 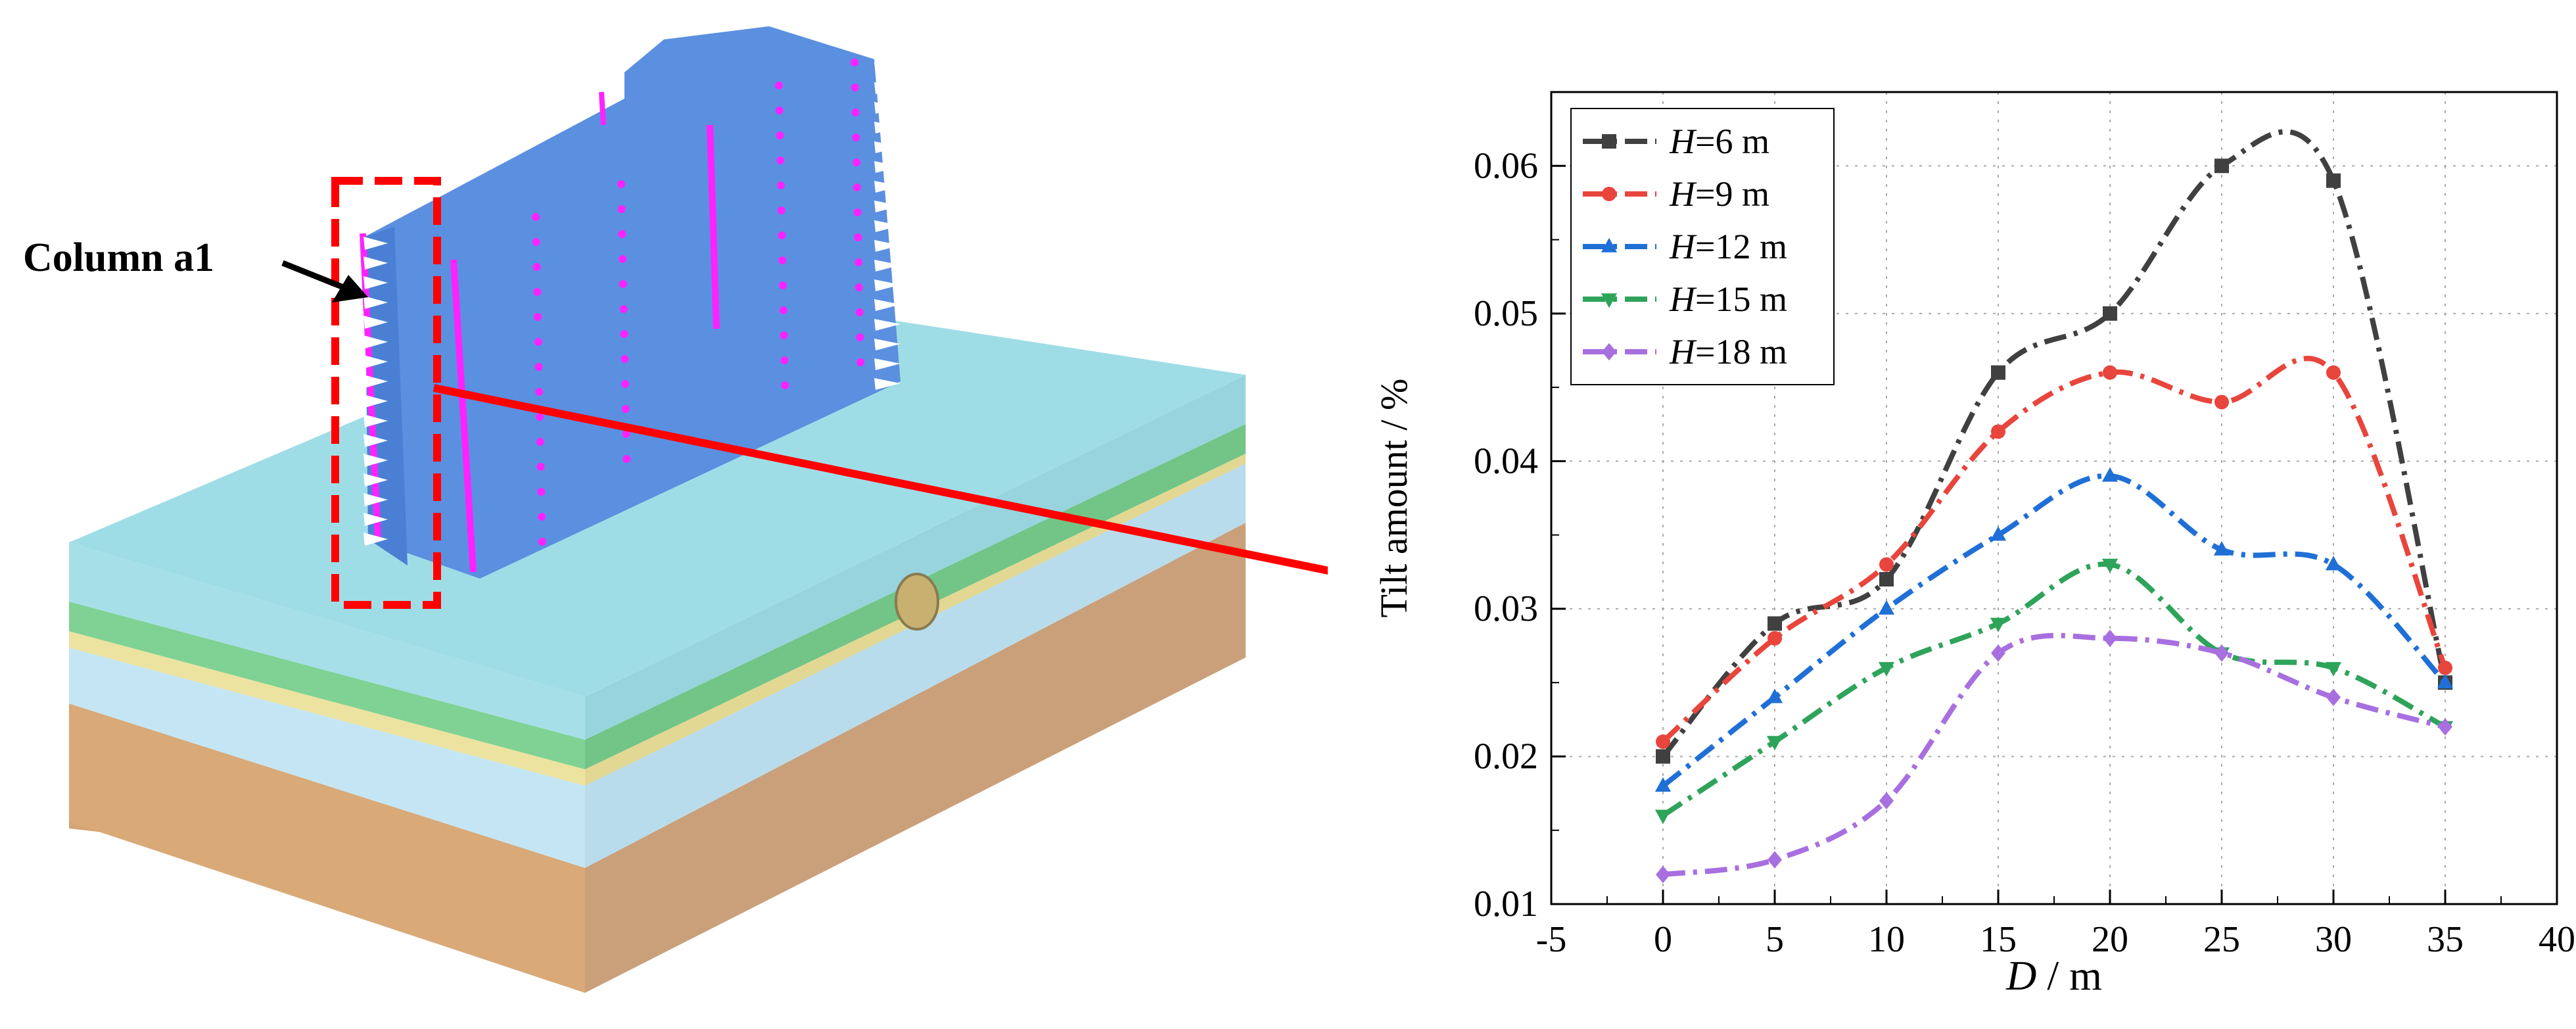 I want to click on legend-item: H=18 m, so click(x=1685, y=351).